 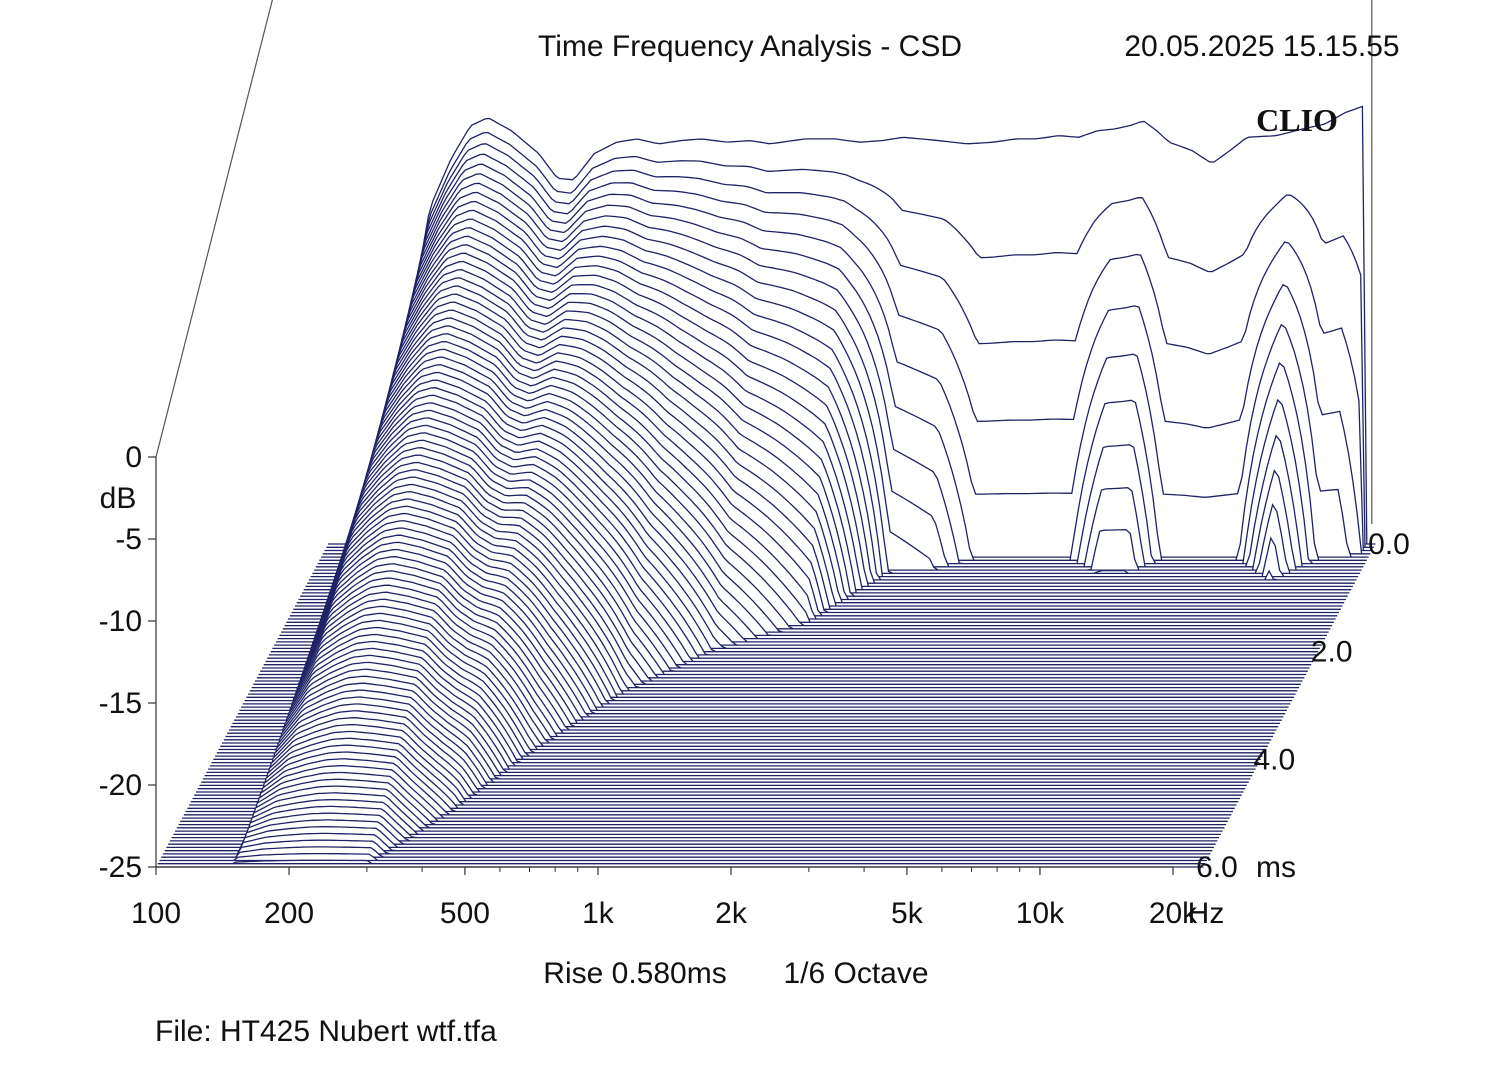 What do you see at coordinates (214, 229) in the screenshot?
I see `frame-diagonal-edge` at bounding box center [214, 229].